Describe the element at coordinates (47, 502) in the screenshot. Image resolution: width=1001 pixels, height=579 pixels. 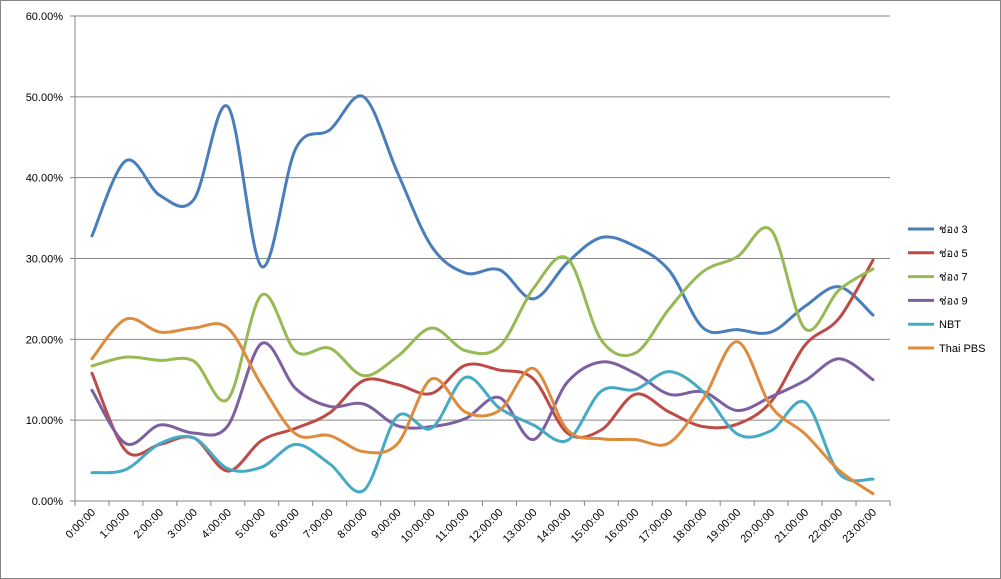
I see `y-tick-label: 0.00%` at that location.